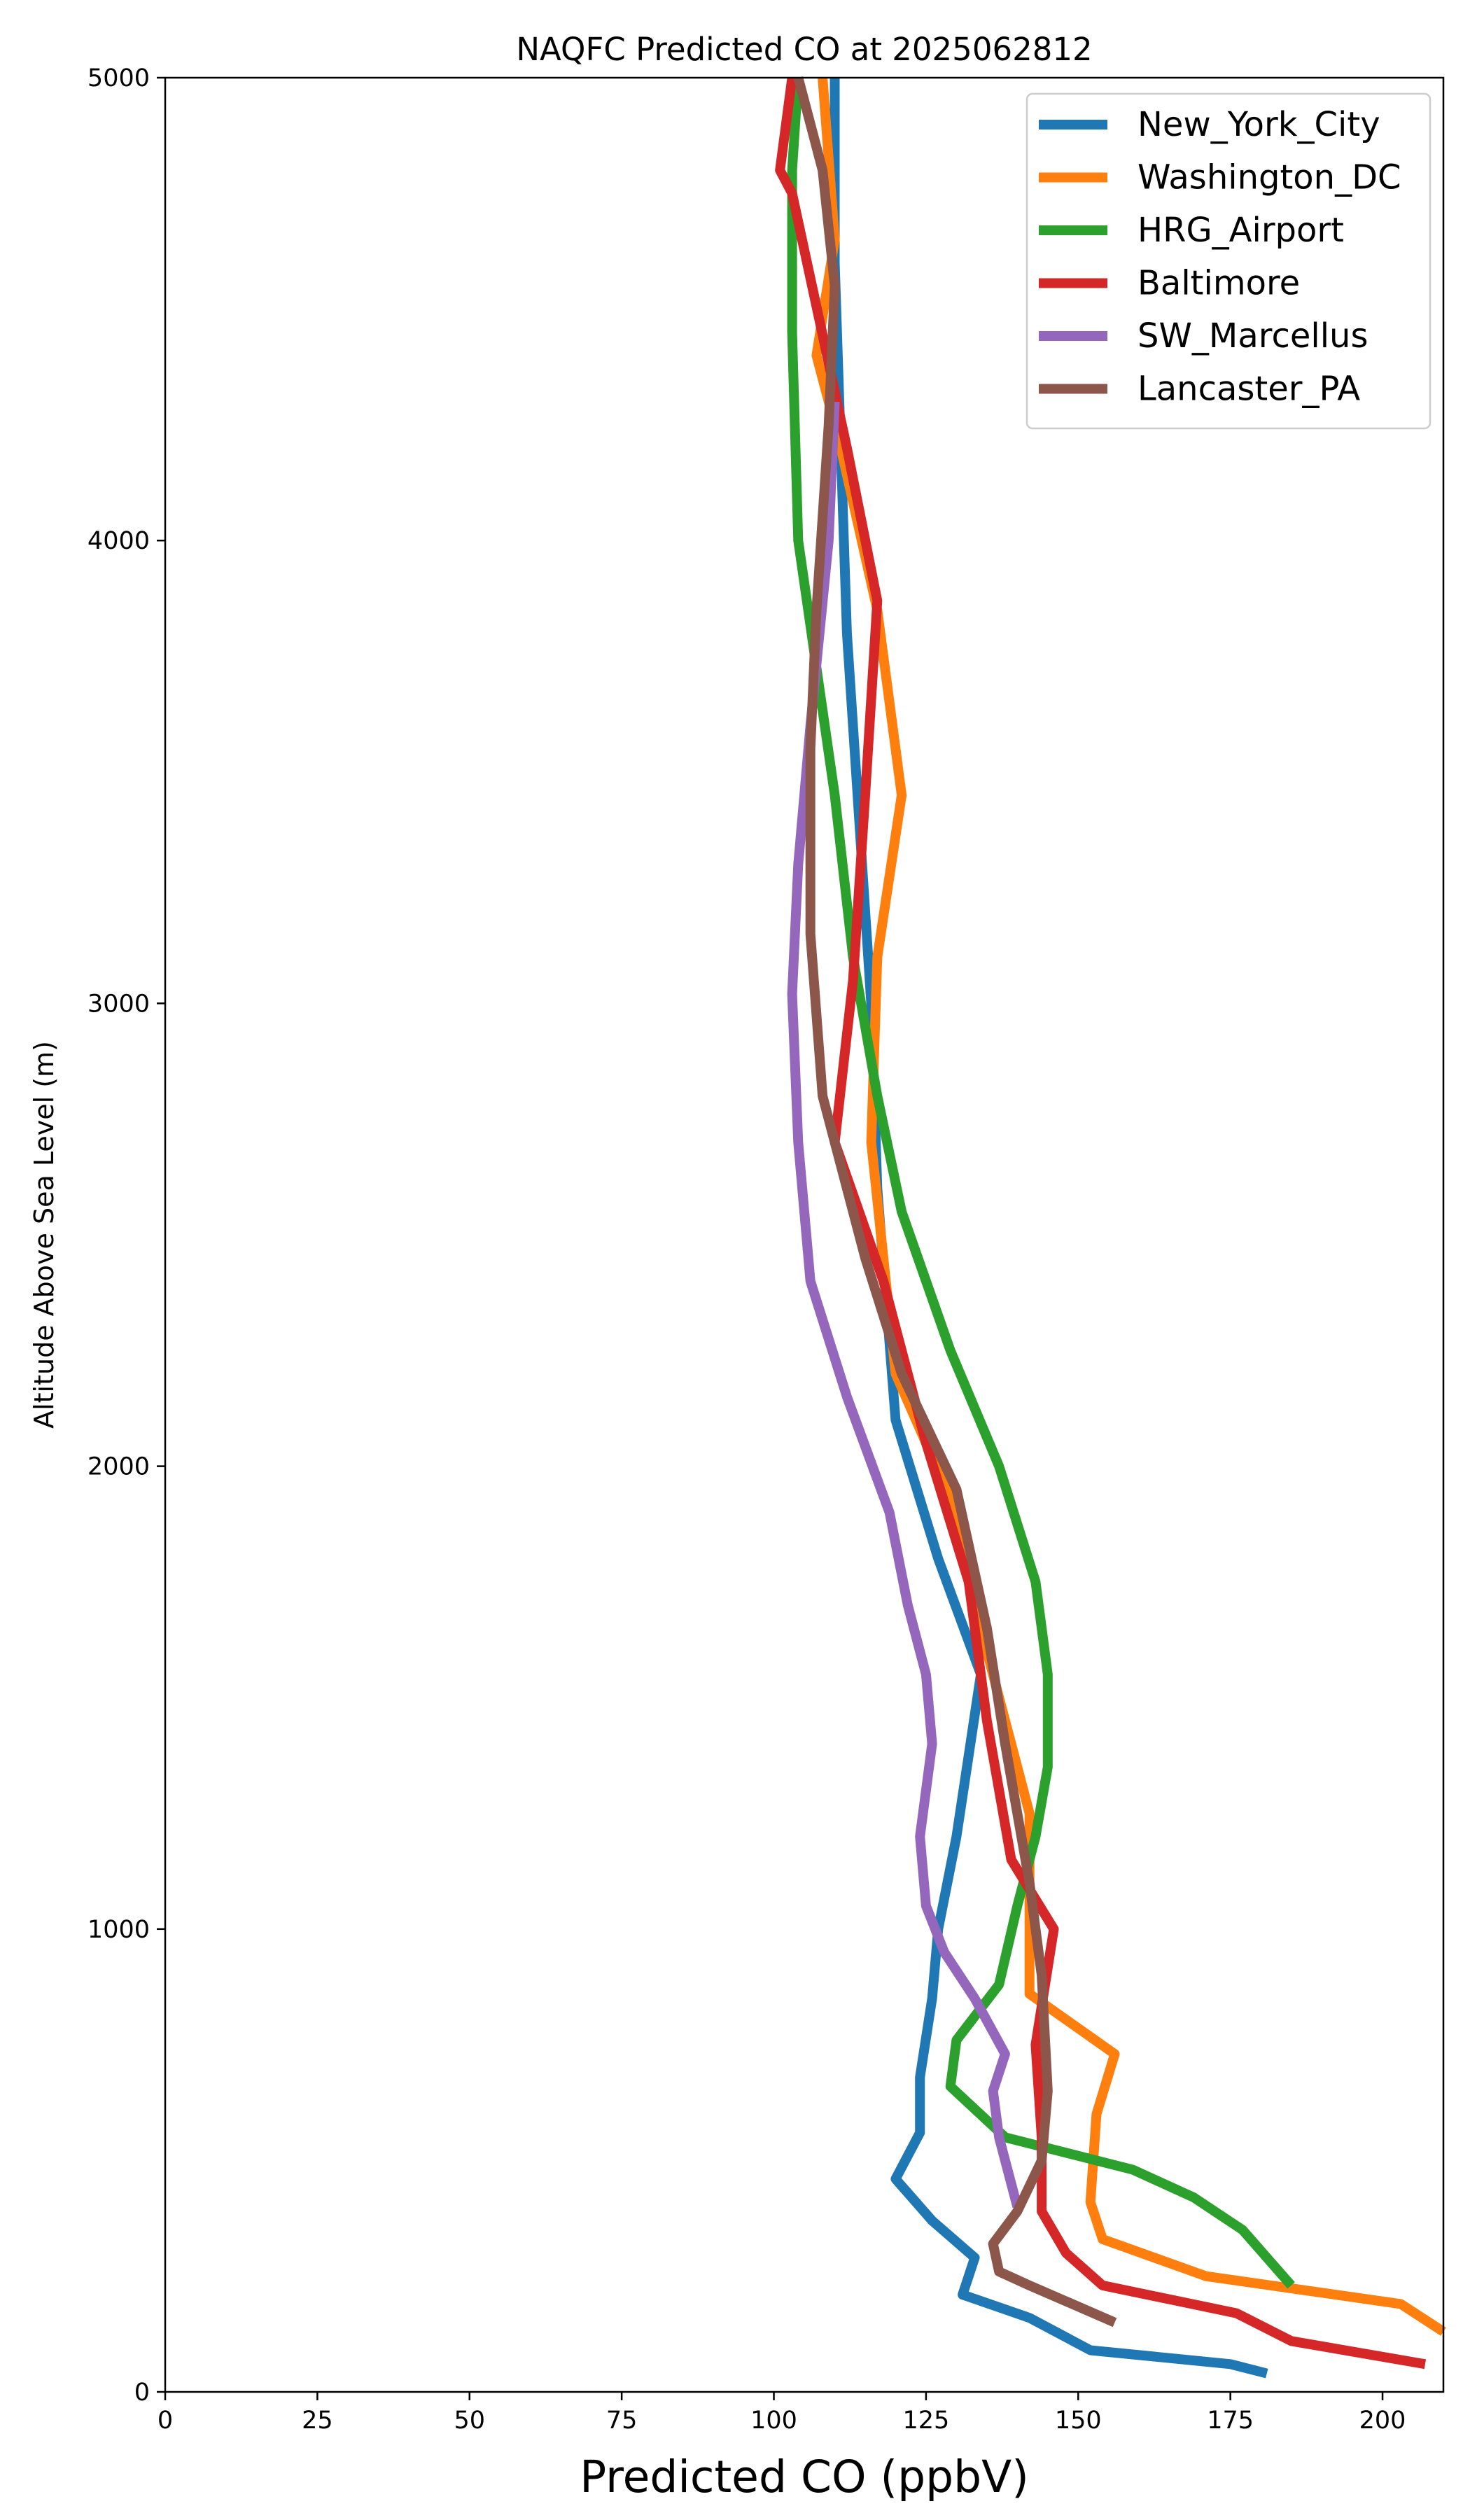 The image size is (1470, 2520). Describe the element at coordinates (905, 1304) in the screenshot. I see `series-line-sw-marcellus` at that location.